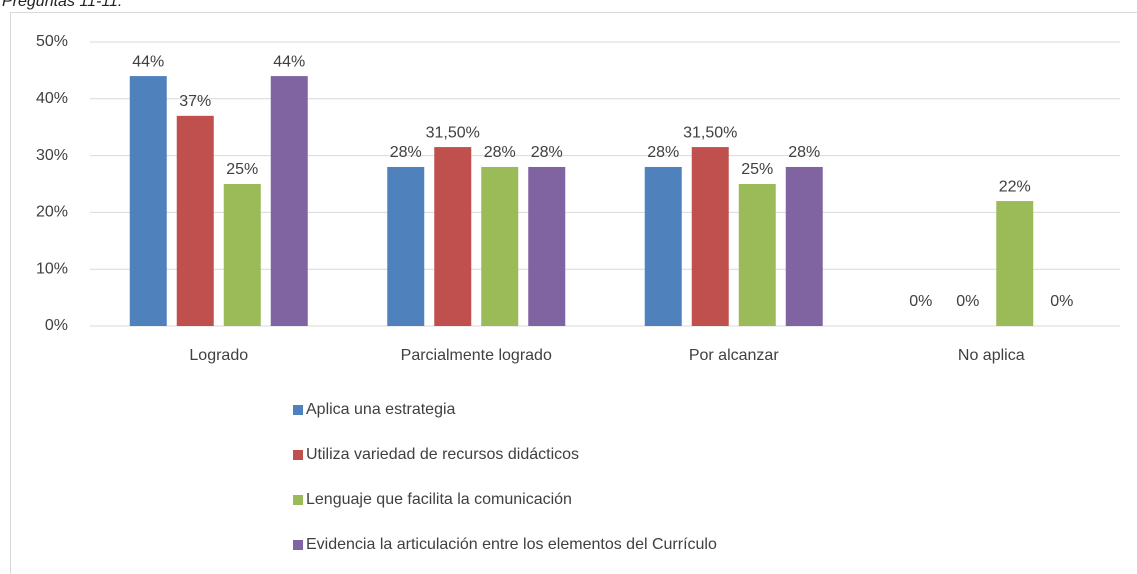 The image size is (1137, 574). Describe the element at coordinates (56, 325) in the screenshot. I see `y-tick-label: 0%` at that location.